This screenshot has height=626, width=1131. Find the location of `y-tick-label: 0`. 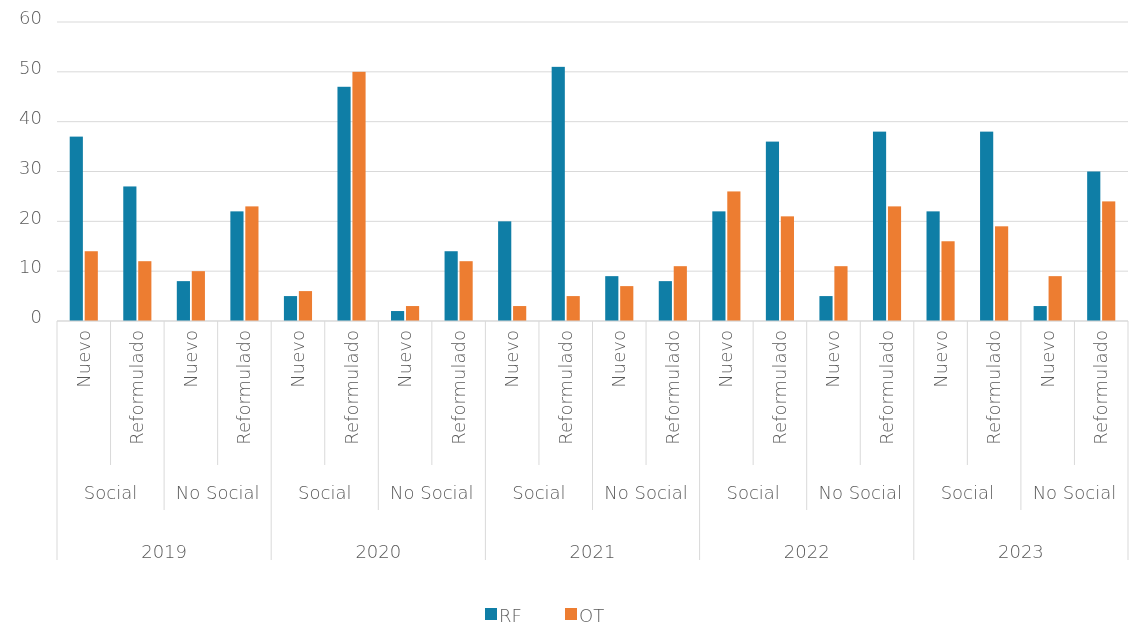

y-tick-label: 0 is located at coordinates (36, 317).